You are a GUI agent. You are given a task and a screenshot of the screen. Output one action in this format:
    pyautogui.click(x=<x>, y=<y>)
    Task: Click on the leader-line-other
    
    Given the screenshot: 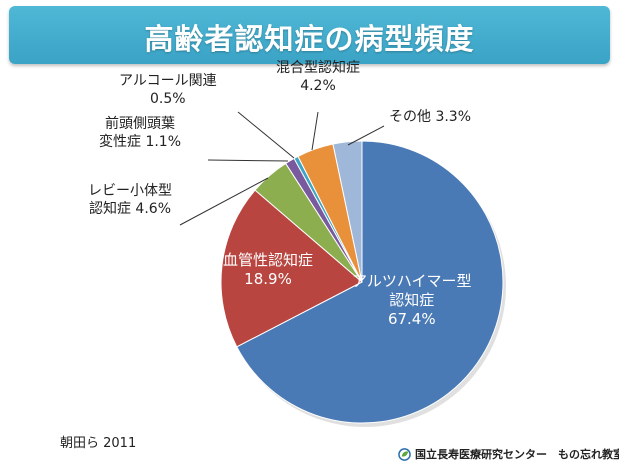 What is the action you would take?
    pyautogui.click(x=366, y=135)
    